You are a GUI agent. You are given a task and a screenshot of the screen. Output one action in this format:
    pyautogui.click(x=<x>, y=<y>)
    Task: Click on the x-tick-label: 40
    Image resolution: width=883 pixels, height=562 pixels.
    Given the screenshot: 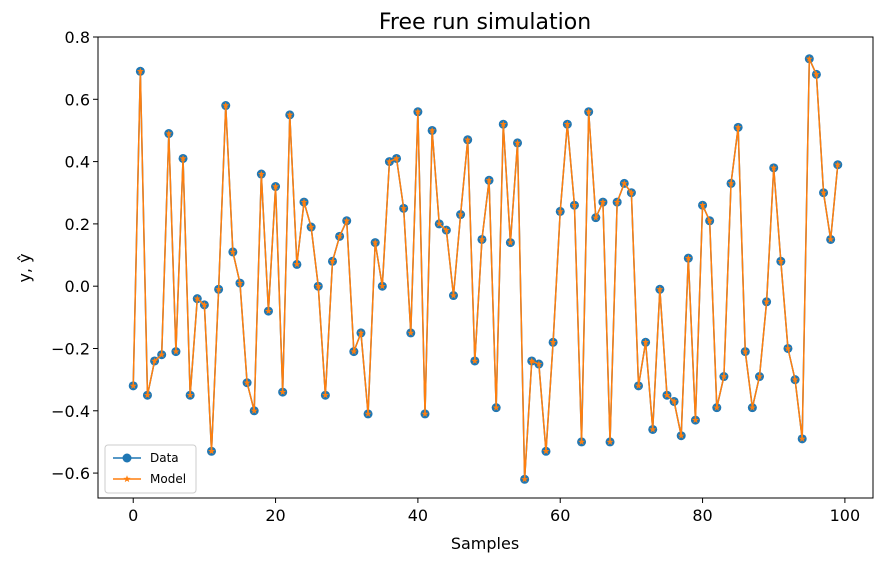 What is the action you would take?
    pyautogui.click(x=418, y=515)
    